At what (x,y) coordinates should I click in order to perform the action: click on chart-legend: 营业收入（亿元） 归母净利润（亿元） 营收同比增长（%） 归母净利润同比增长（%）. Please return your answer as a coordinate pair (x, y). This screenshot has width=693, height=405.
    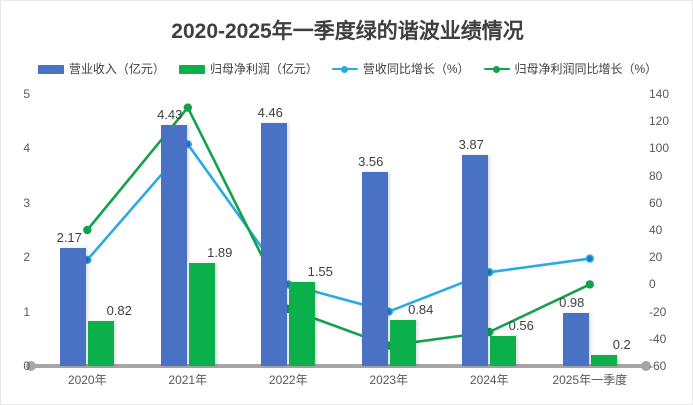
    Looking at the image, I should click on (346, 69).